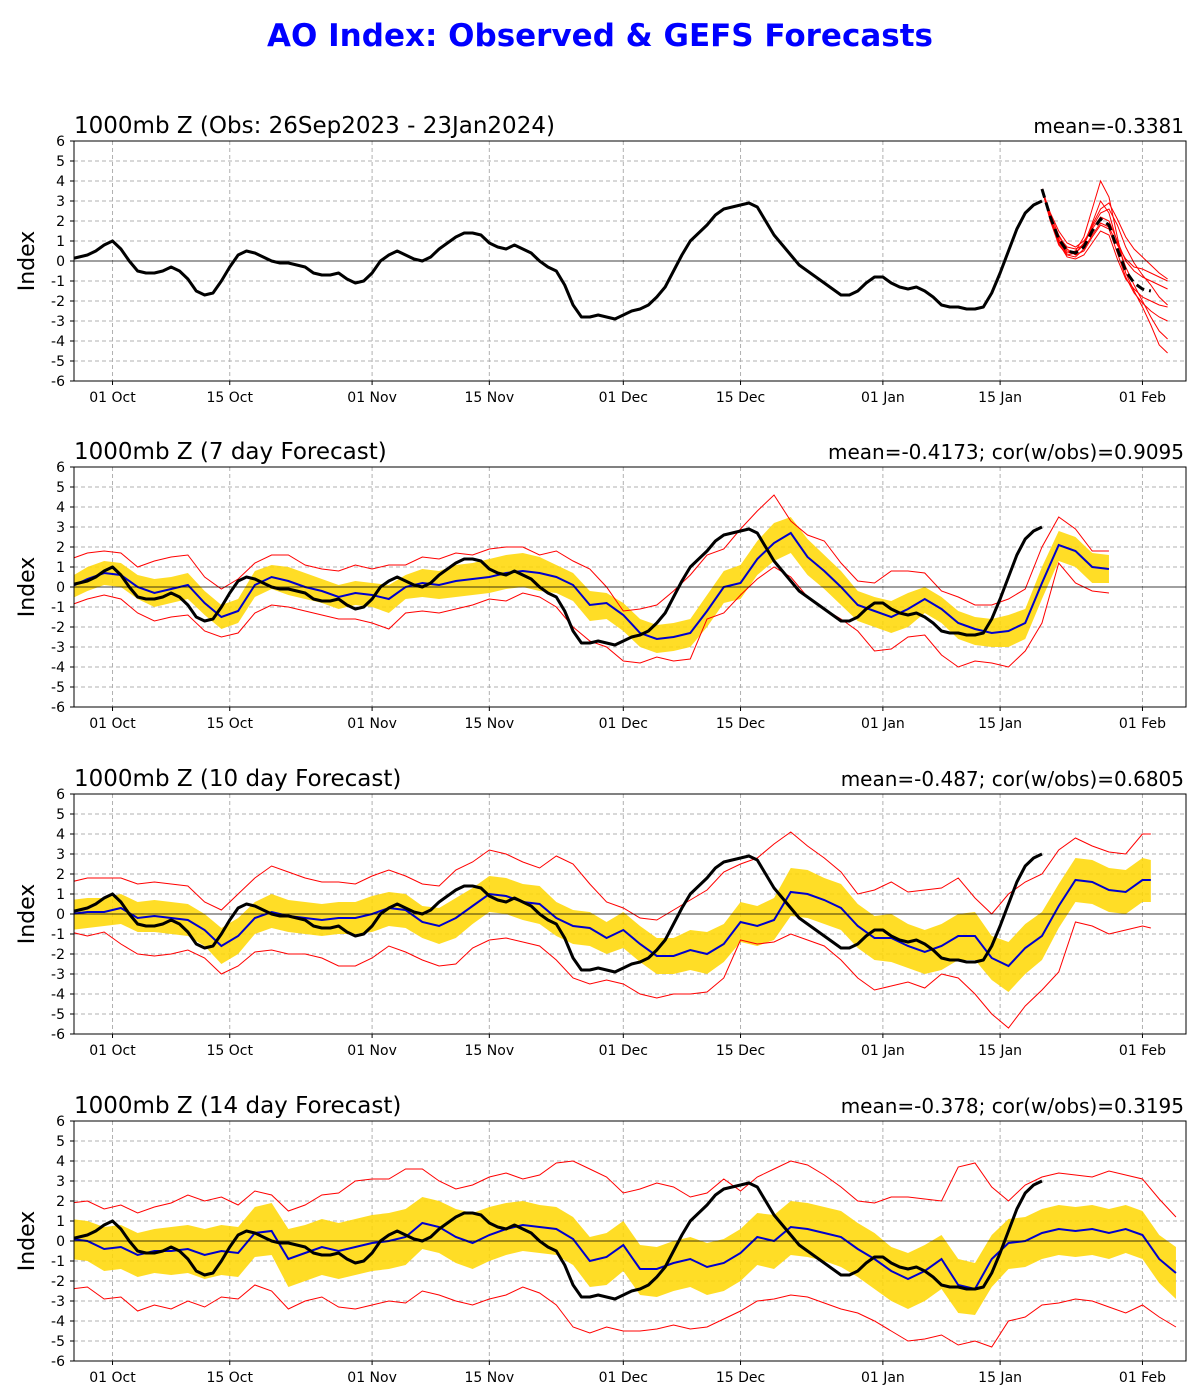  Describe the element at coordinates (600, 36) in the screenshot. I see `main-title: AO Index: Observed & GEFS Forecasts` at that location.